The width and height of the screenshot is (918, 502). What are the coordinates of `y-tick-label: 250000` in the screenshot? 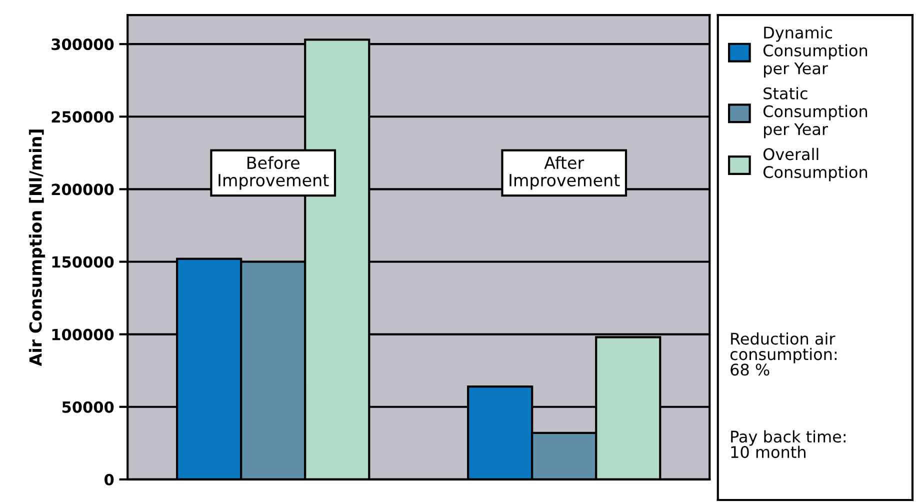 It's located at (83, 117).